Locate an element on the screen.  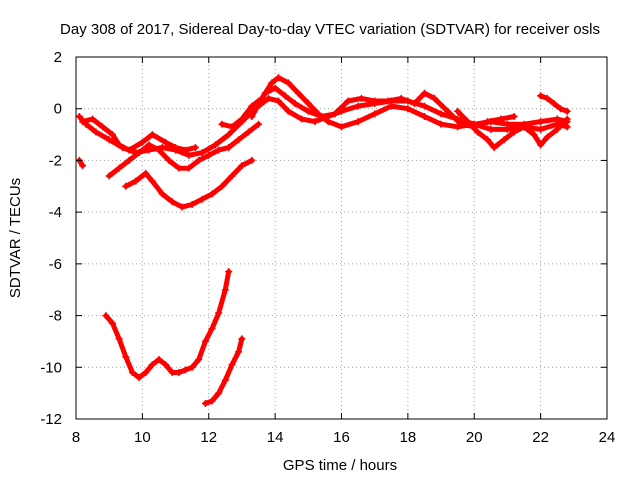
y-tick-label: -8 is located at coordinates (55, 316).